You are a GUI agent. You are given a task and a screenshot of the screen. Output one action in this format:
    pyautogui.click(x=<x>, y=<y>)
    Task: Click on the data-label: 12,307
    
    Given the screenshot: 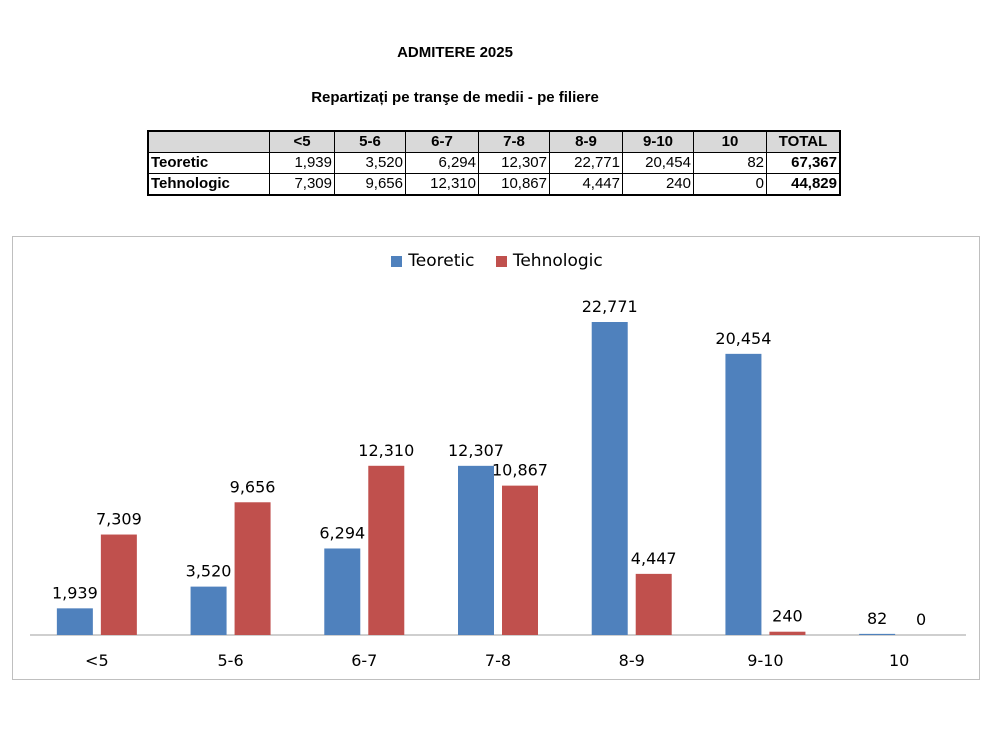 What is the action you would take?
    pyautogui.click(x=476, y=450)
    